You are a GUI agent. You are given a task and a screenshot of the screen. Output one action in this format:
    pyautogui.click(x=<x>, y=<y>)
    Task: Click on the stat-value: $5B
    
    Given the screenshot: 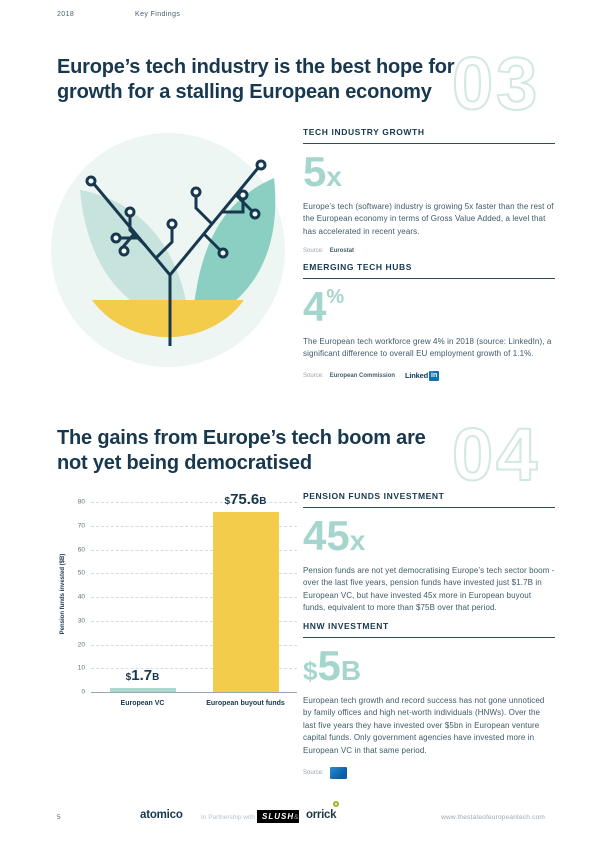 What is the action you would take?
    pyautogui.click(x=429, y=666)
    